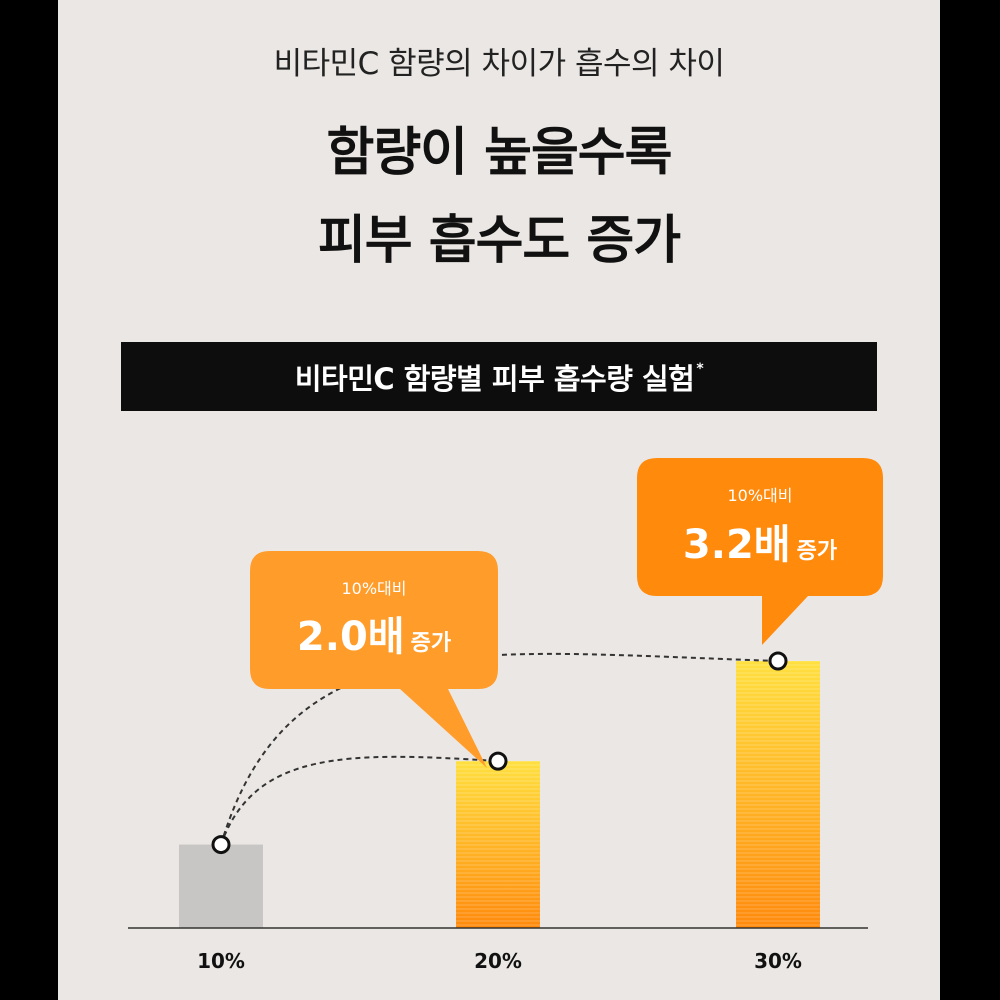 This screenshot has height=1000, width=1000. I want to click on headline-line-2: 피부 흡수도 증가, so click(499, 241).